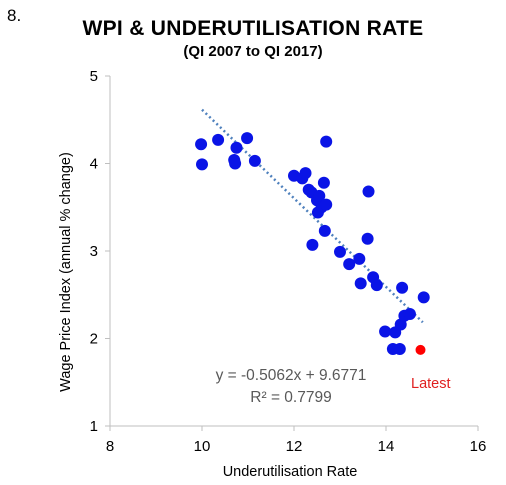  What do you see at coordinates (66, 272) in the screenshot?
I see `y-axis-title: Wage Price Index (annual % change)` at bounding box center [66, 272].